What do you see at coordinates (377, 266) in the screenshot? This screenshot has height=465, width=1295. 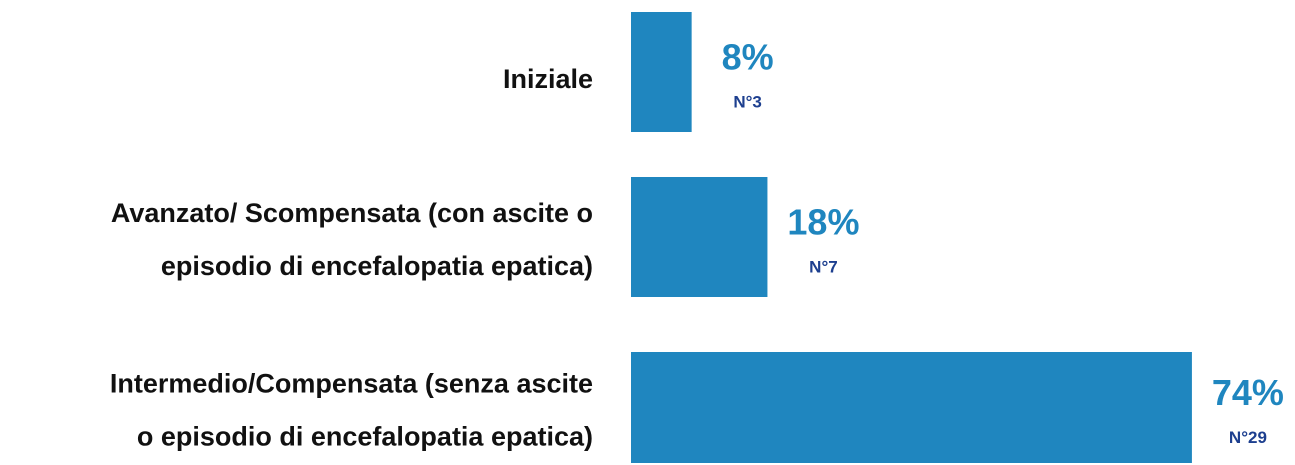 I see `category-label: episodio di encefalopatia epatica)` at bounding box center [377, 266].